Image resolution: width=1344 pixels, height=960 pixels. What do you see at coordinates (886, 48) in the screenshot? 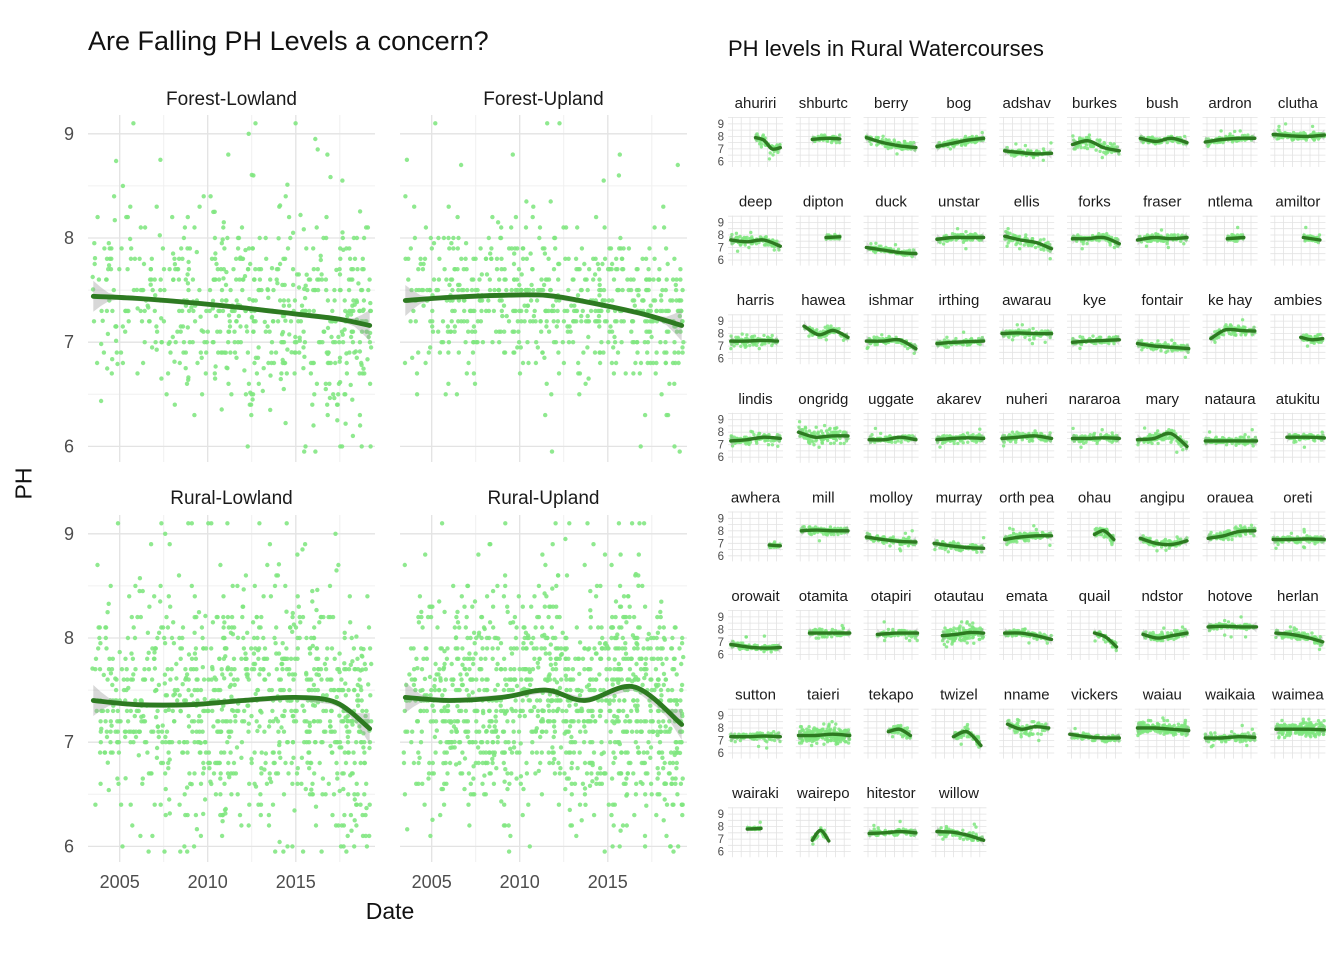
I see `right-chart-title: PH levels in Rural Watercourses` at bounding box center [886, 48].